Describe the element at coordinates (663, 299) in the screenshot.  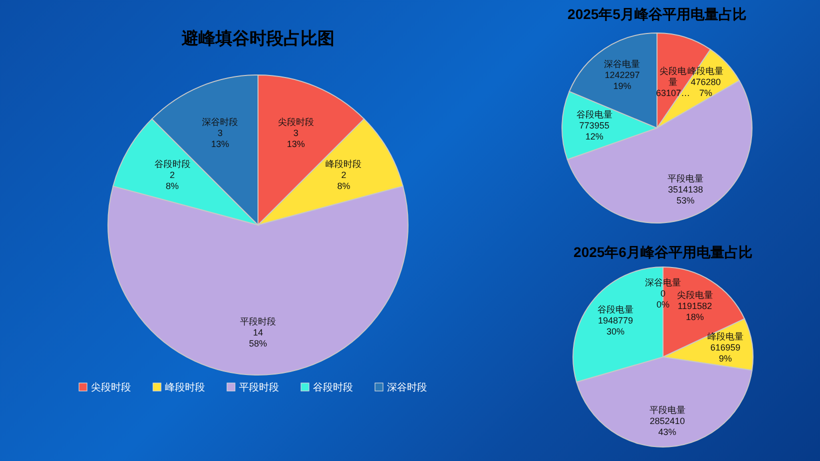
I see `text: 0 0%` at that location.